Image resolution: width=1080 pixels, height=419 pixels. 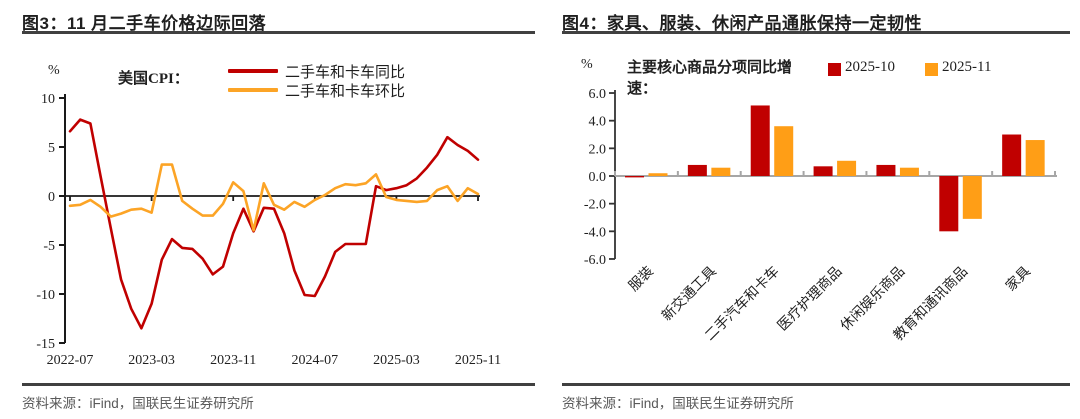 I want to click on x-tick-label: 2025-03, so click(x=396, y=360).